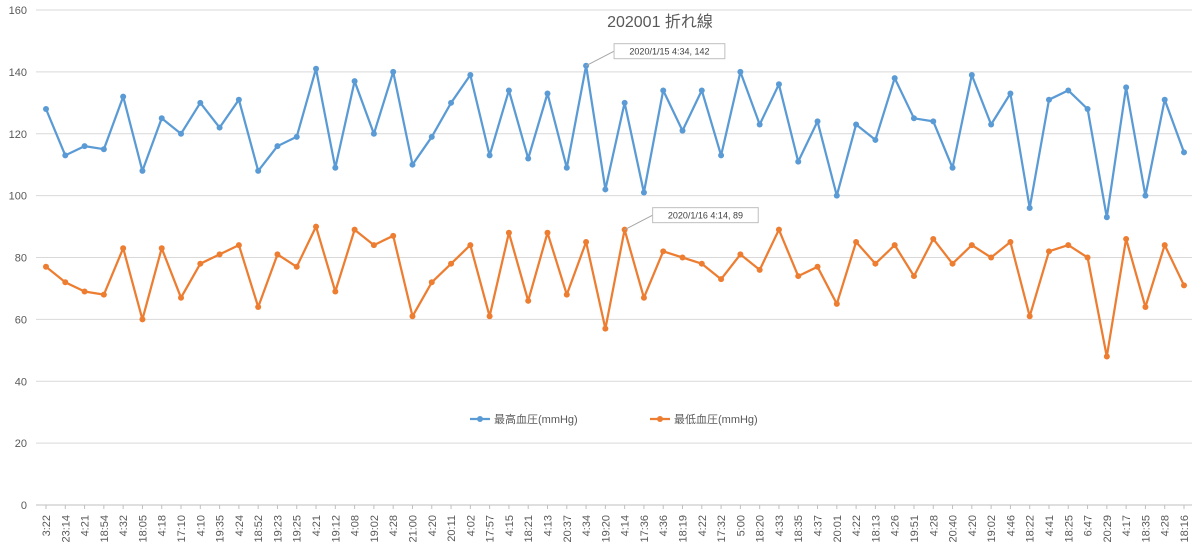 This screenshot has width=1200, height=551. Describe the element at coordinates (1050, 525) in the screenshot. I see `x-tick-label: 4:41` at that location.